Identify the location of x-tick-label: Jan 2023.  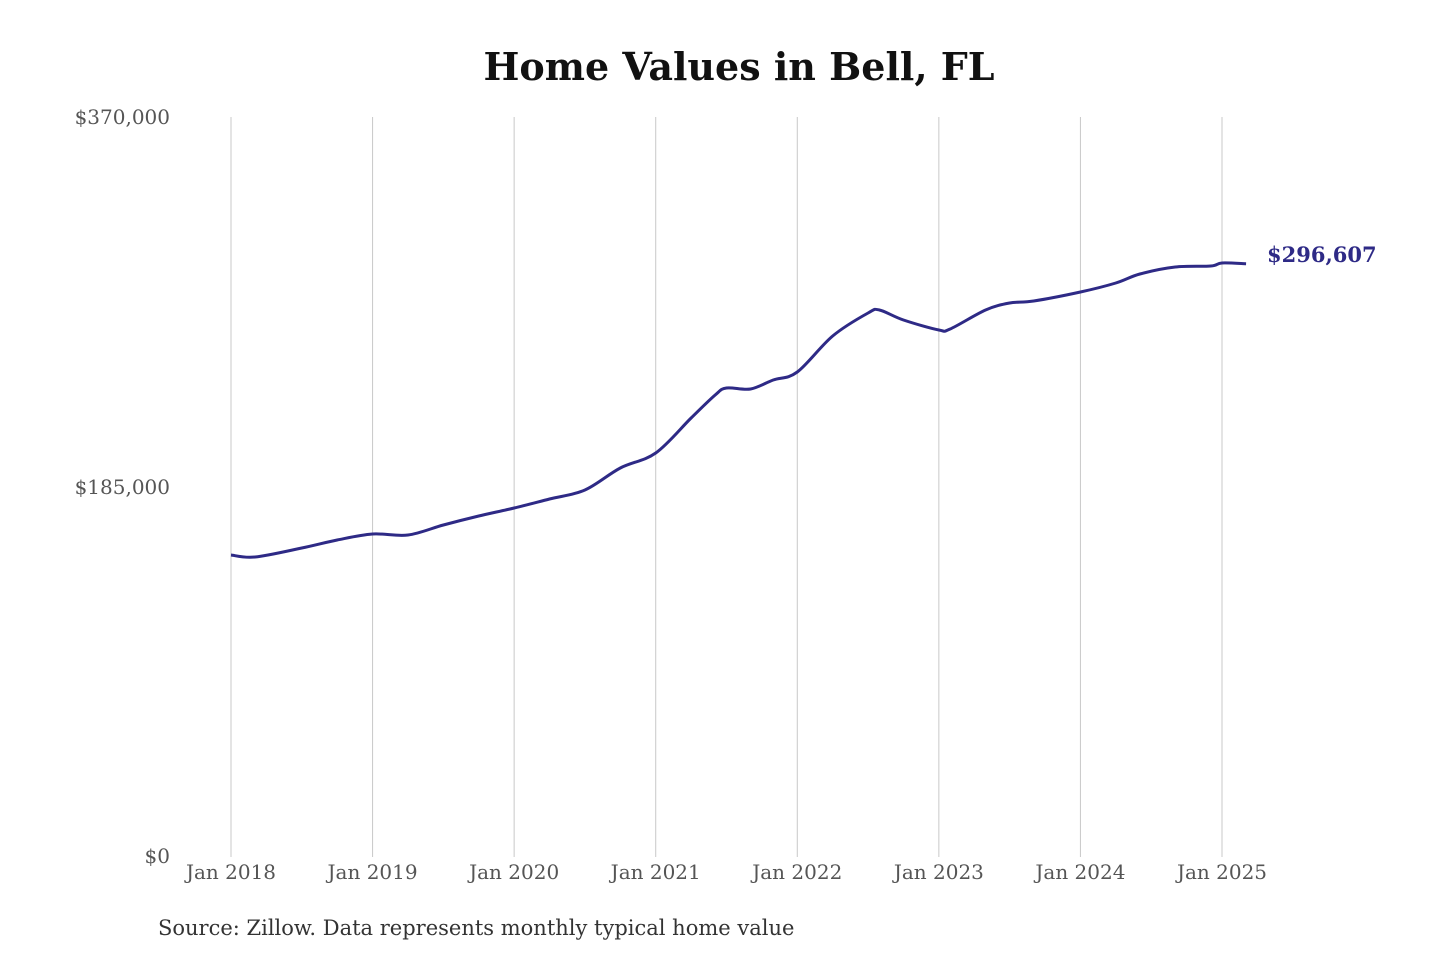
(938, 872).